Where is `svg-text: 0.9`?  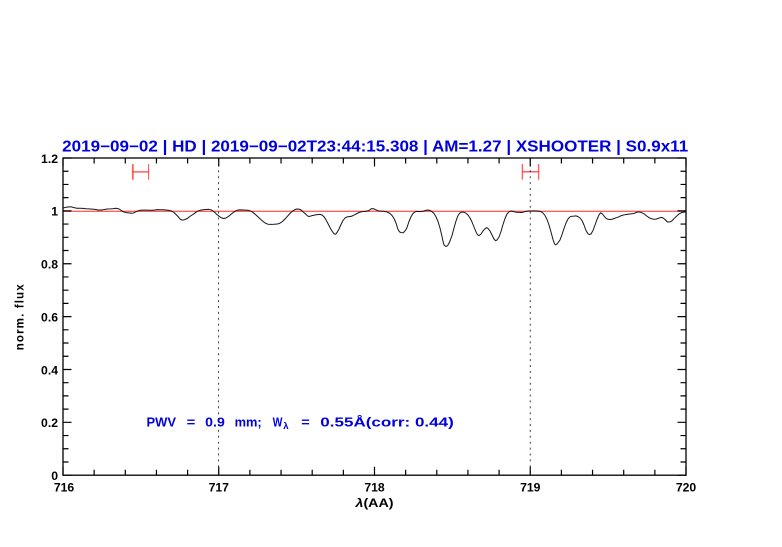 svg-text: 0.9 is located at coordinates (215, 421).